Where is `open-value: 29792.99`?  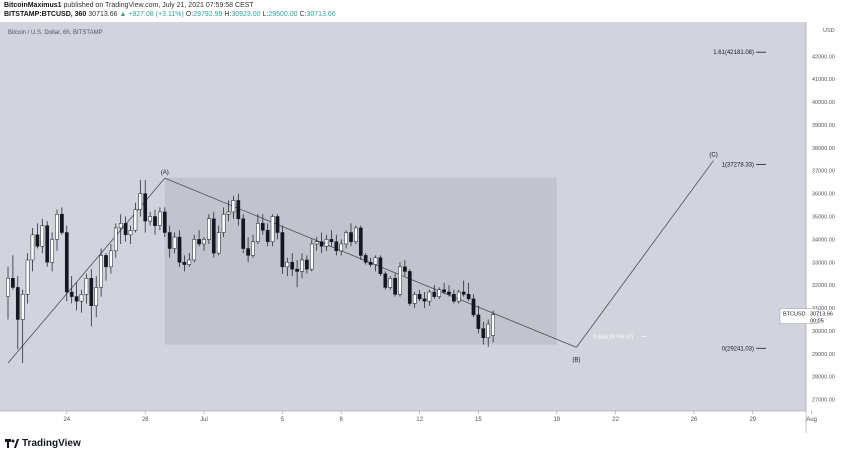
open-value: 29792.99 is located at coordinates (208, 14).